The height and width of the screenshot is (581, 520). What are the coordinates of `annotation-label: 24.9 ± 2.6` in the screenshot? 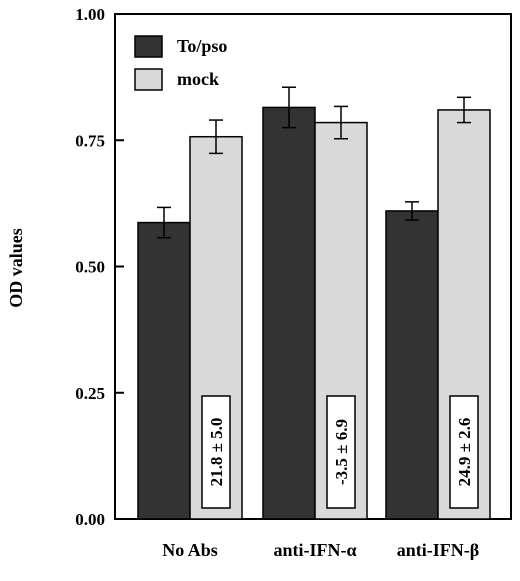 It's located at (464, 452).